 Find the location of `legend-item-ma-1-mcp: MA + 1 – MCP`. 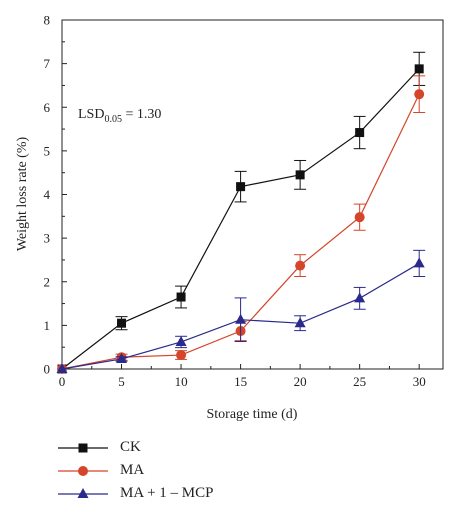

legend-item-ma-1-mcp: MA + 1 – MCP is located at coordinates (136, 493).